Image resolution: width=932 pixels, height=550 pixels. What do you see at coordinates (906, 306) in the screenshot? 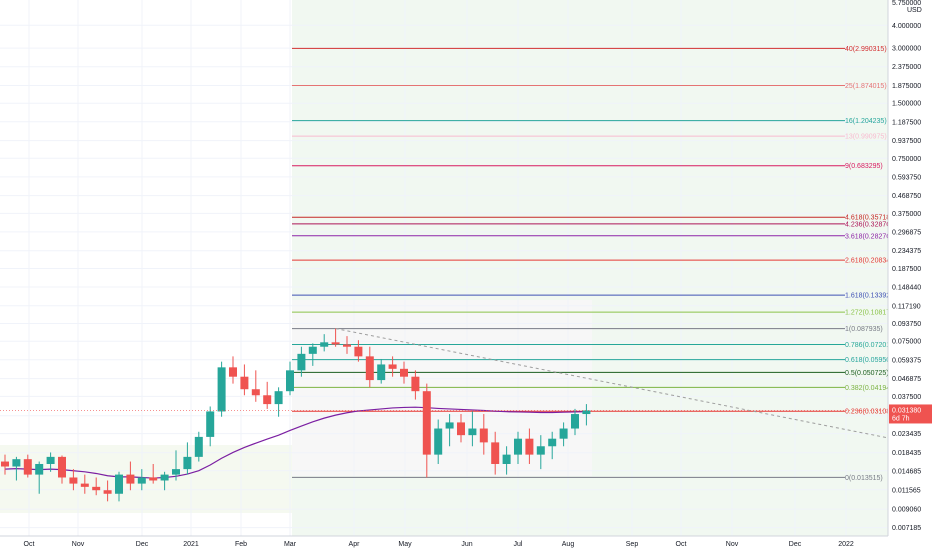
I see `price-axis-tick: 0.117190` at bounding box center [906, 306].